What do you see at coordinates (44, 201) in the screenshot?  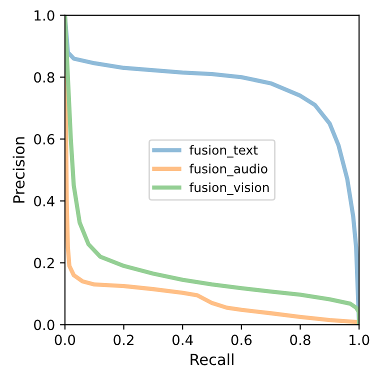 I see `y-tick-label: 0.4` at bounding box center [44, 201].